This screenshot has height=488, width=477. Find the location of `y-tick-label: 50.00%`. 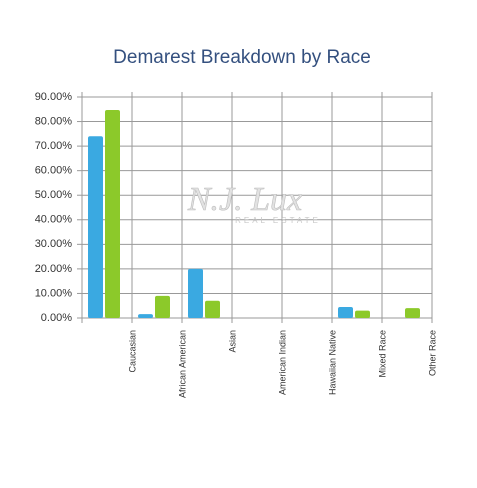

y-tick-label: 50.00% is located at coordinates (54, 195).